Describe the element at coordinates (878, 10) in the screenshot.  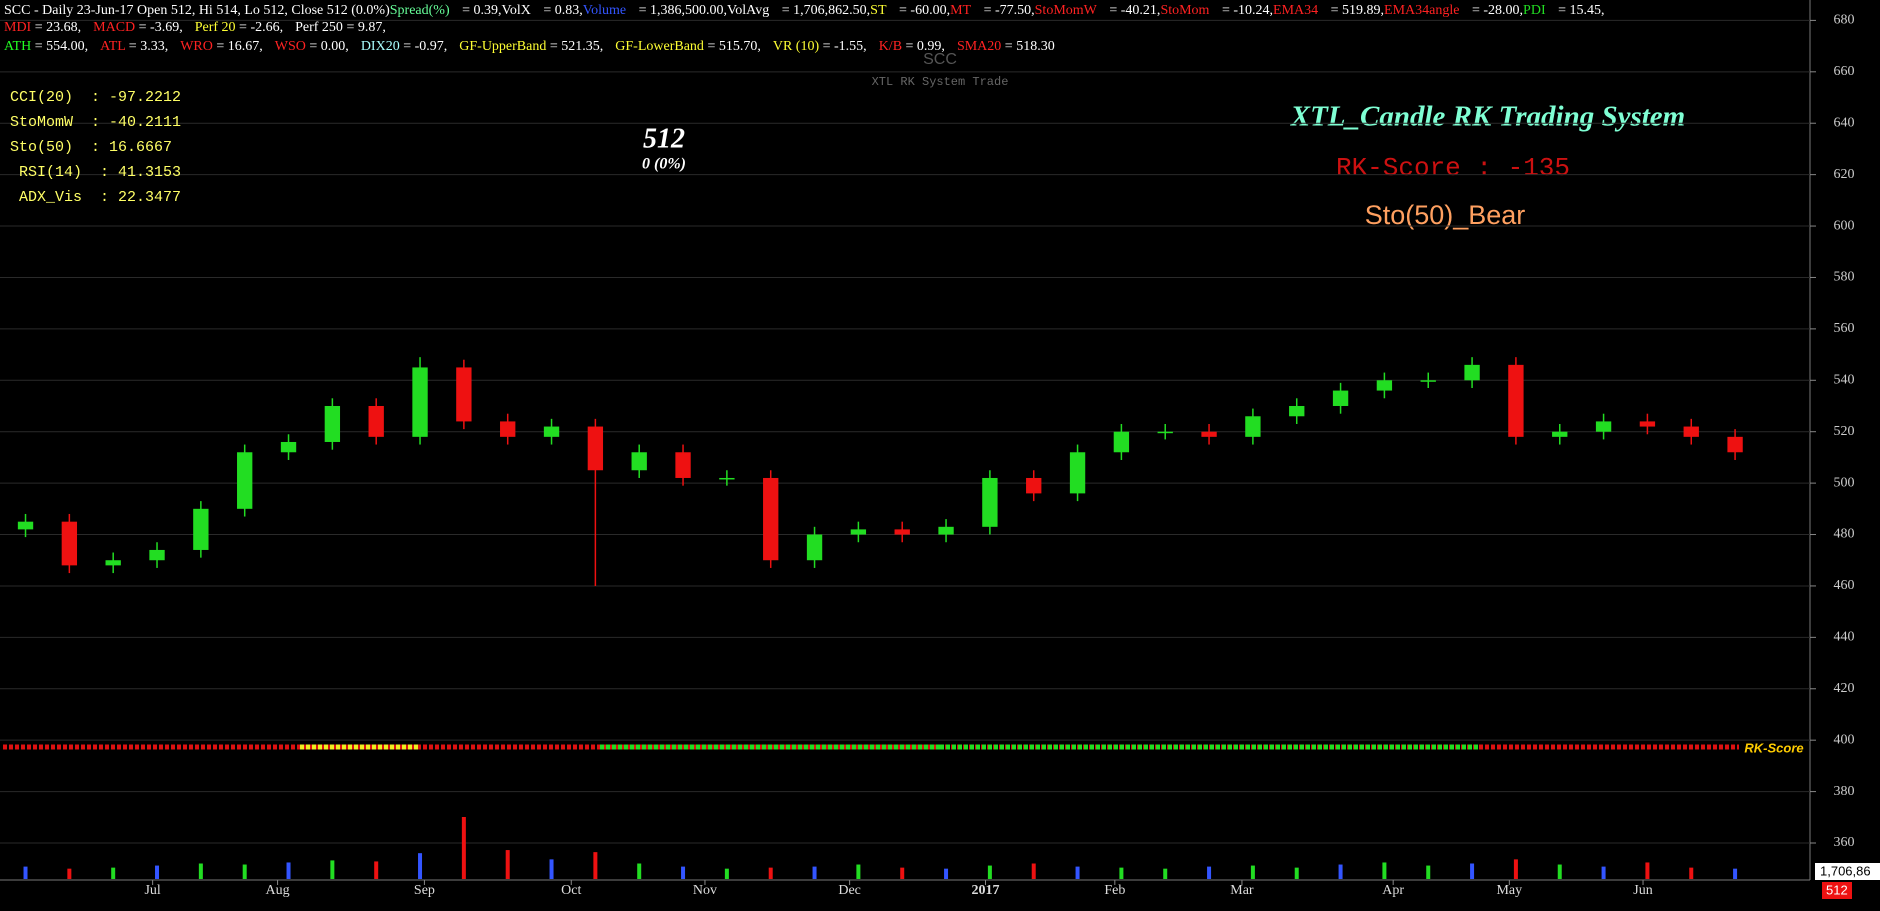
I see `header-item: ST` at that location.